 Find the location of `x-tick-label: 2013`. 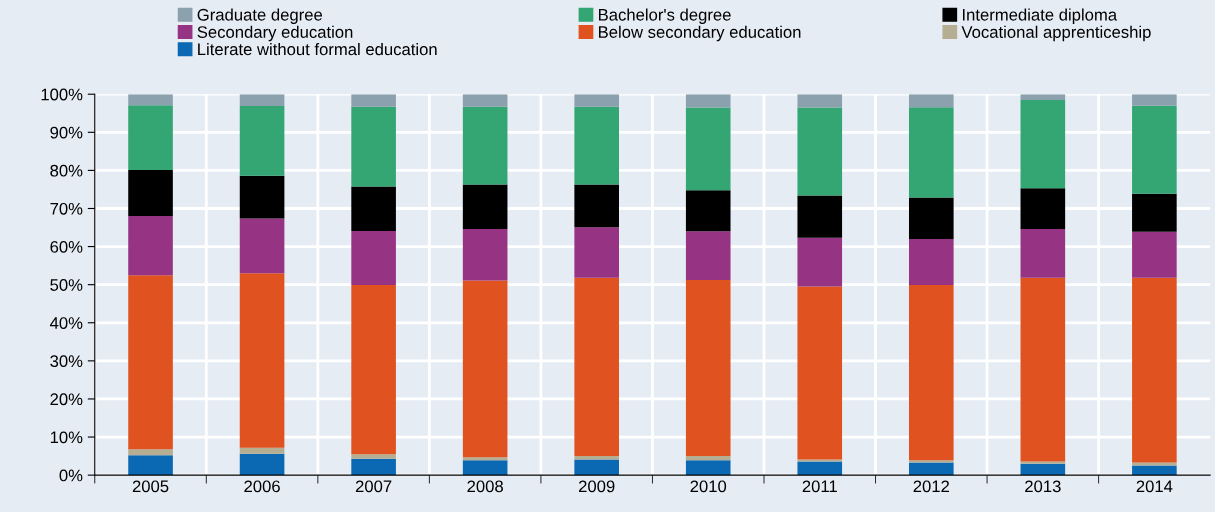

x-tick-label: 2013 is located at coordinates (1043, 486).